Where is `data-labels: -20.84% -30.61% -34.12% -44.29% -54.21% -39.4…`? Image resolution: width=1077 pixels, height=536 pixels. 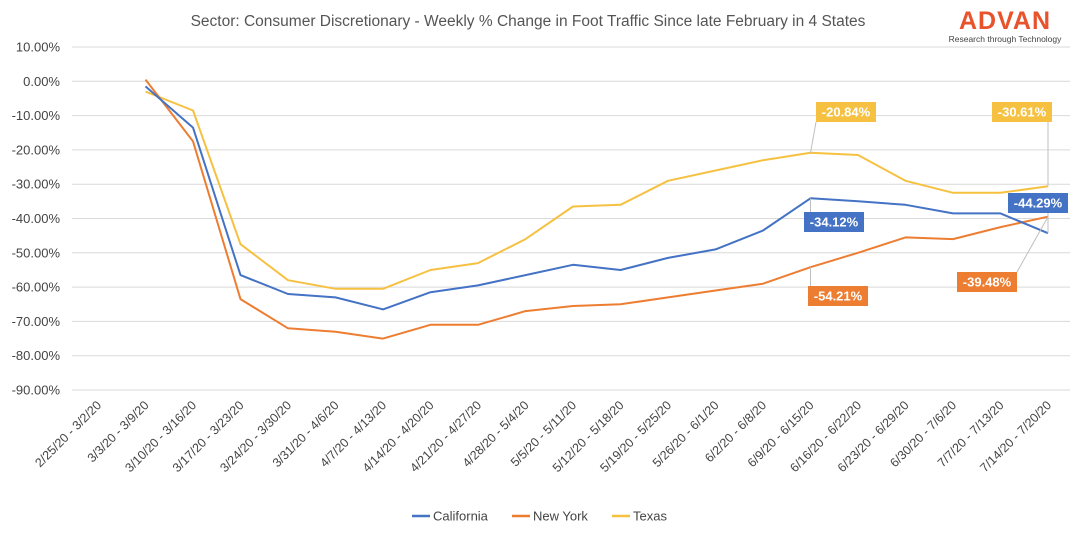 data-labels: -20.84% -30.61% -34.12% -44.29% -54.21% -39.4… is located at coordinates (936, 204).